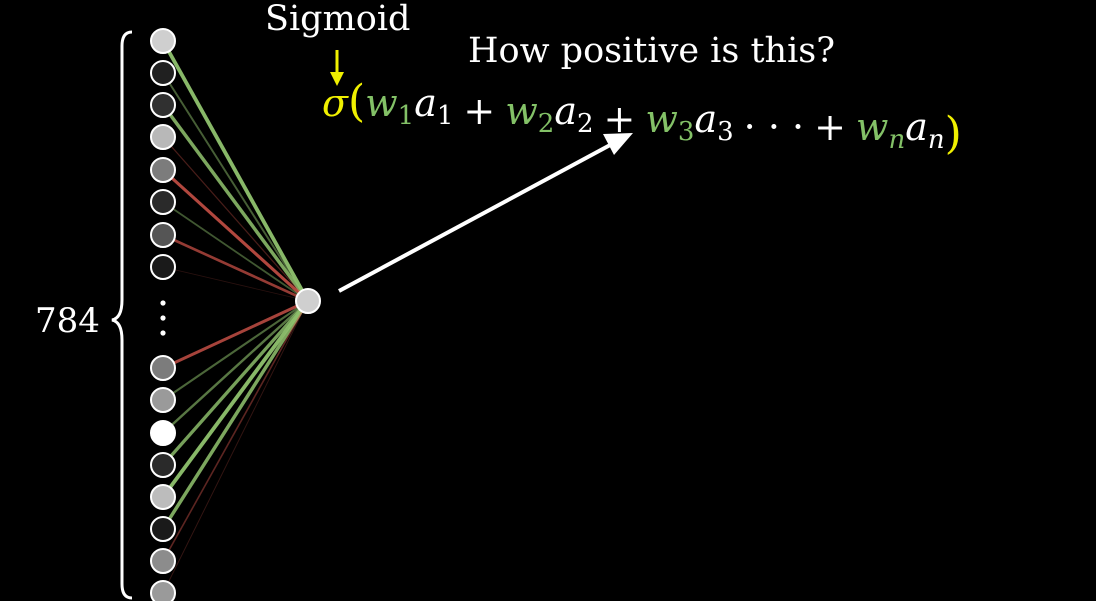 The image size is (1096, 601). I want to click on weight-subscript: 1, so click(406, 116).